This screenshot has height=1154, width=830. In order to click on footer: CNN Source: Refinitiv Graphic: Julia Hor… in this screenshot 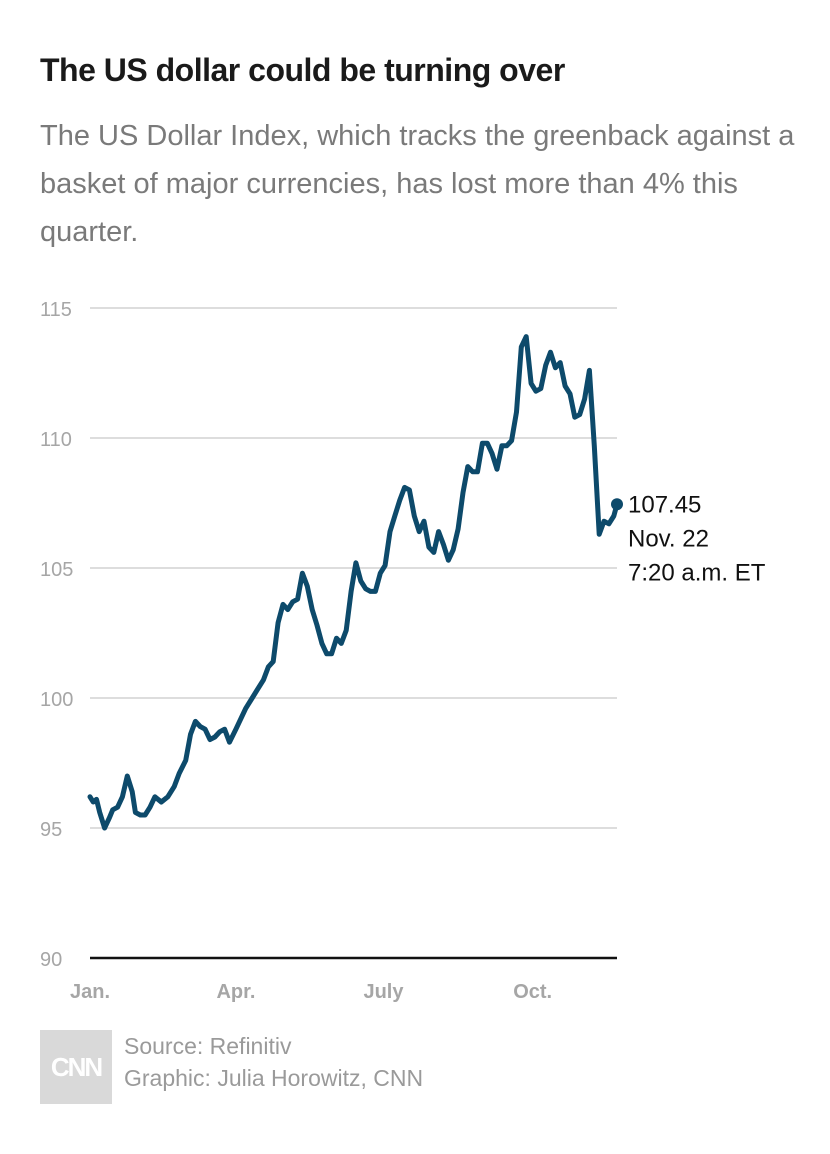, I will do `click(420, 1067)`.